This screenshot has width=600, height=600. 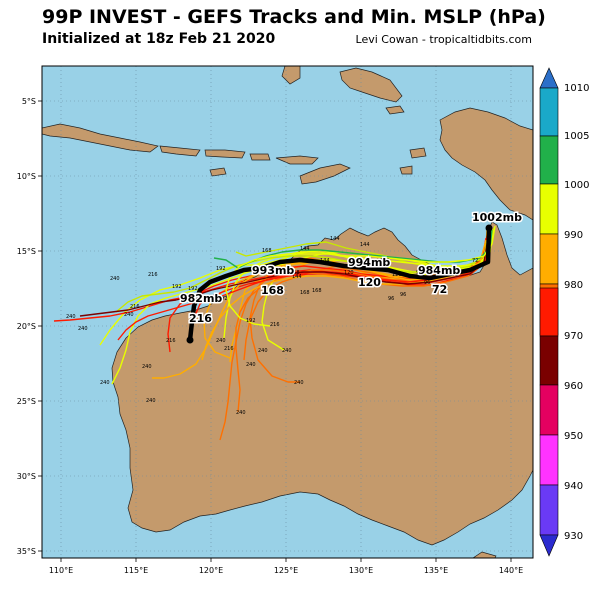 What do you see at coordinates (549, 78) in the screenshot?
I see `colorbar-top-arrow` at bounding box center [549, 78].